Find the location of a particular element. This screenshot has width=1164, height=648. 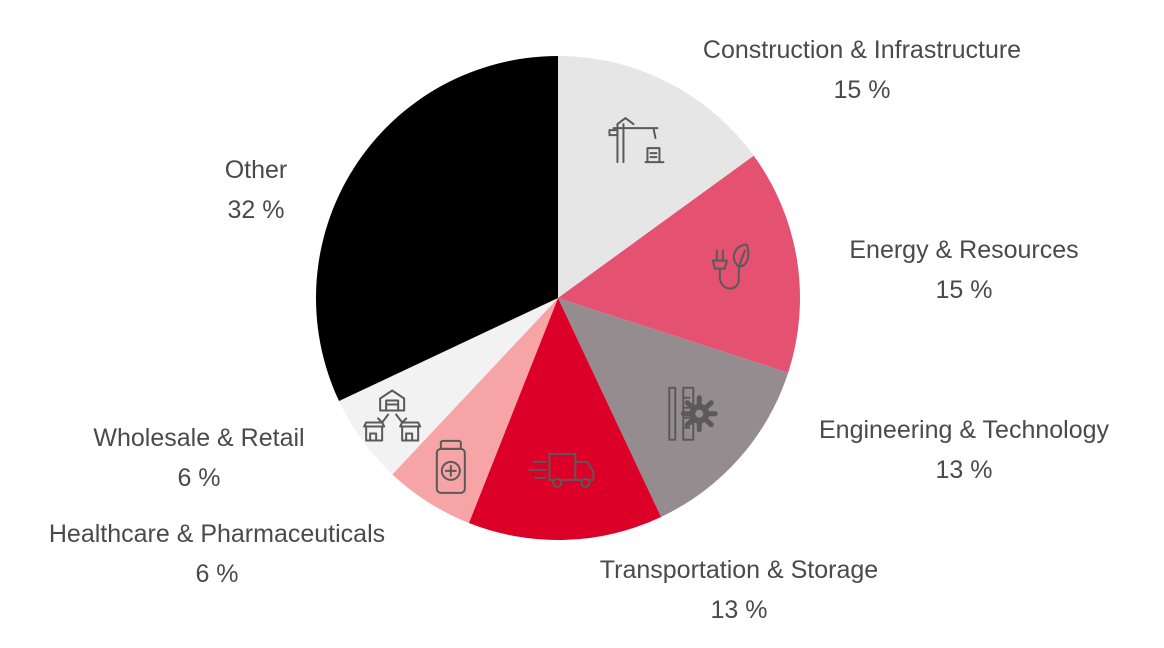

delivery-truck-icon is located at coordinates (561, 470).